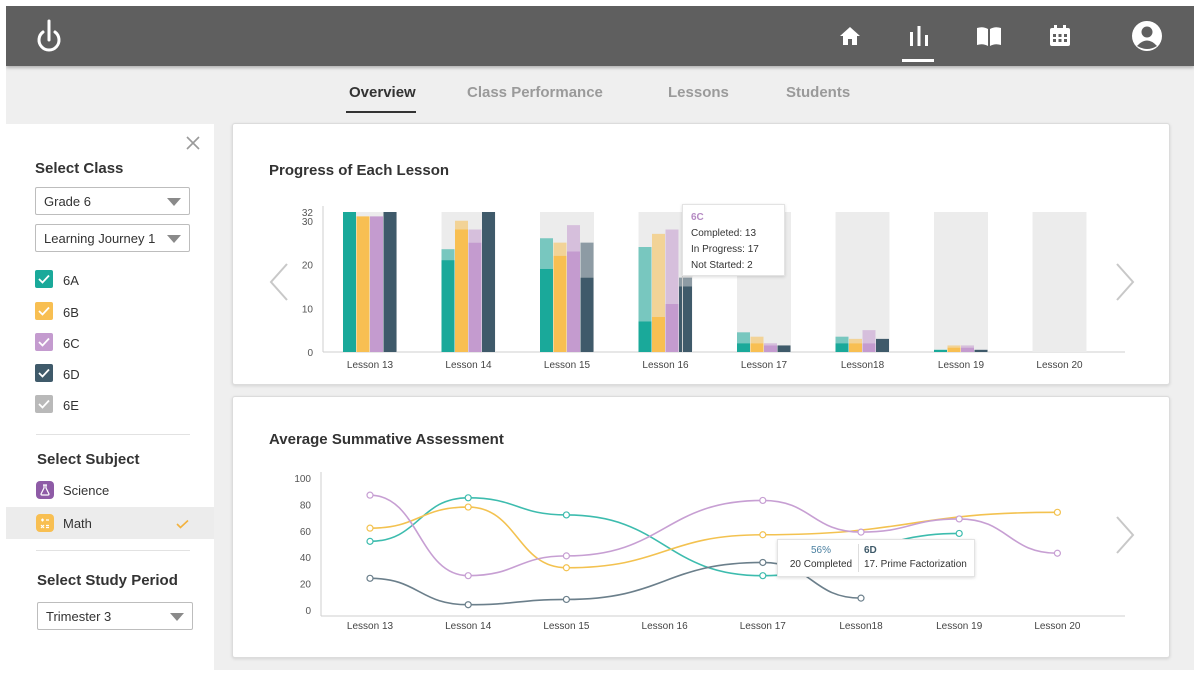 This screenshot has width=1200, height=678. Describe the element at coordinates (279, 282) in the screenshot. I see `chevron-left-icon` at that location.